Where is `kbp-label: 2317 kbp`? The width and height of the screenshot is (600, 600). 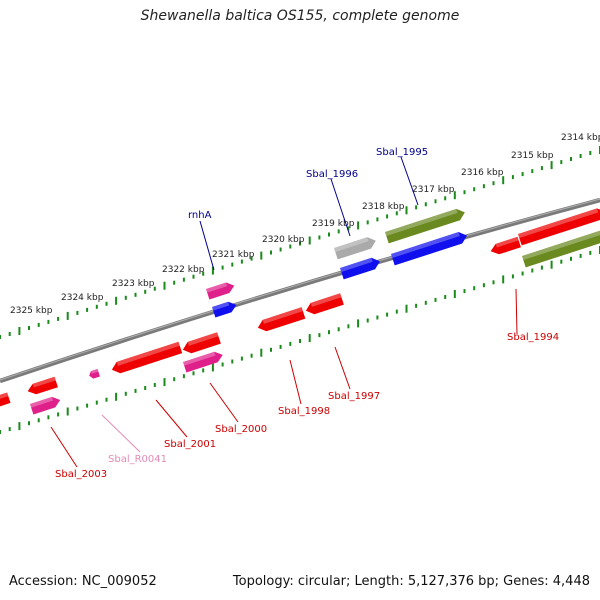 kbp-label: 2317 kbp is located at coordinates (433, 190).